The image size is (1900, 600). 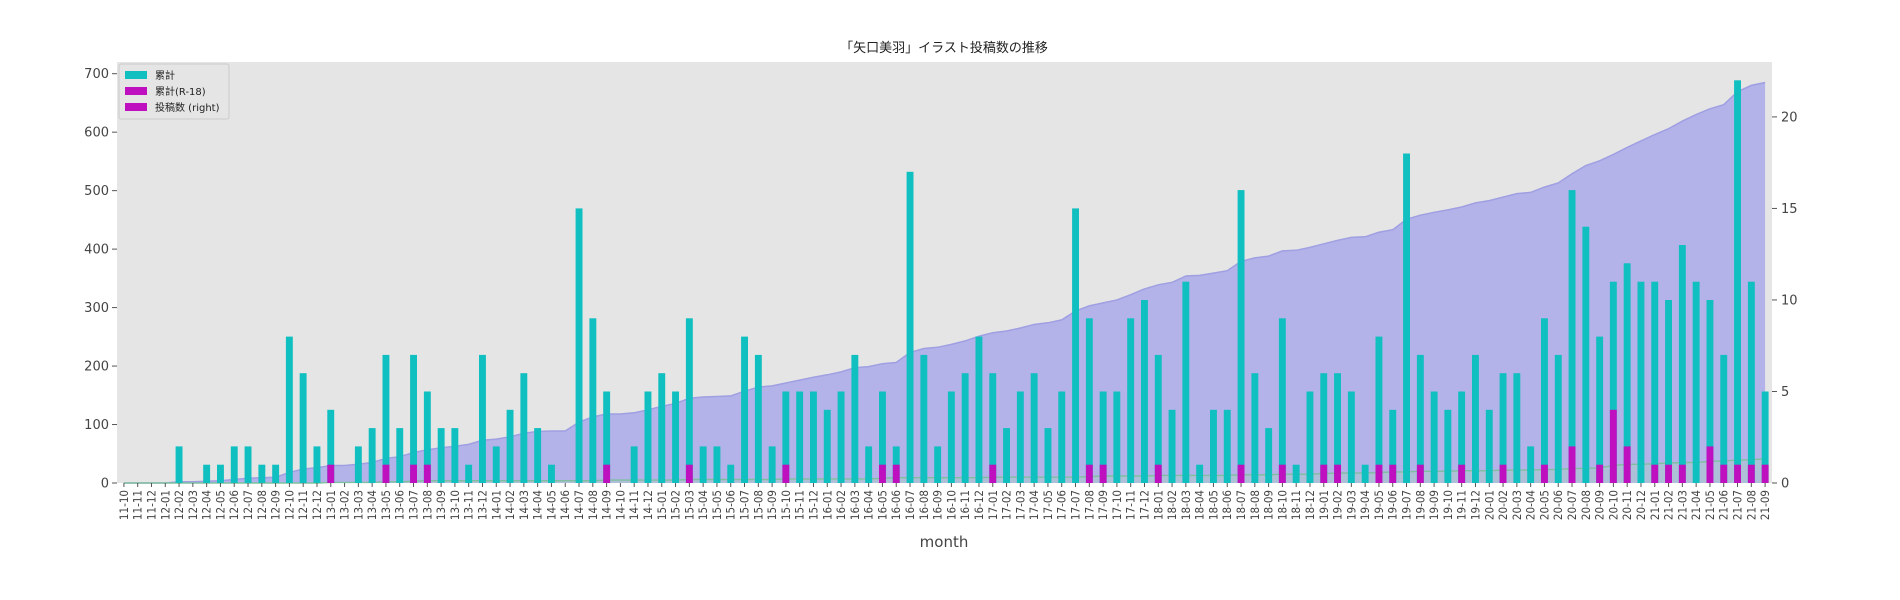 I want to click on x-tick-label: 14-06, so click(x=565, y=505).